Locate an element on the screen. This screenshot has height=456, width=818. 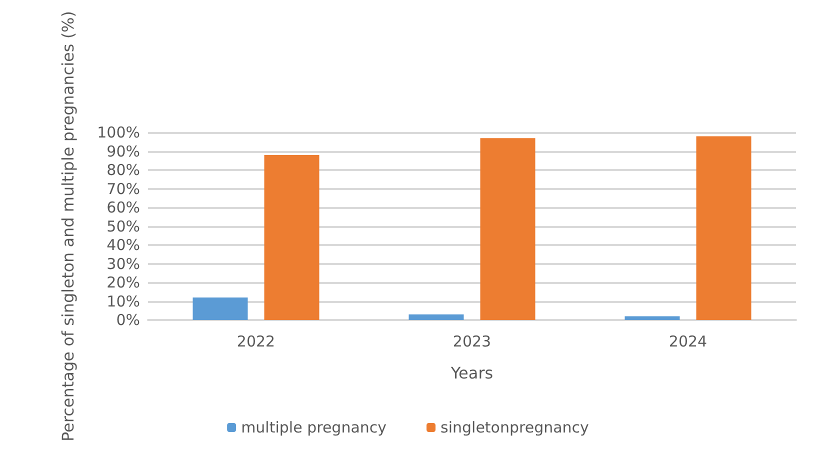
y-tick-label: 40% is located at coordinates (123, 245).